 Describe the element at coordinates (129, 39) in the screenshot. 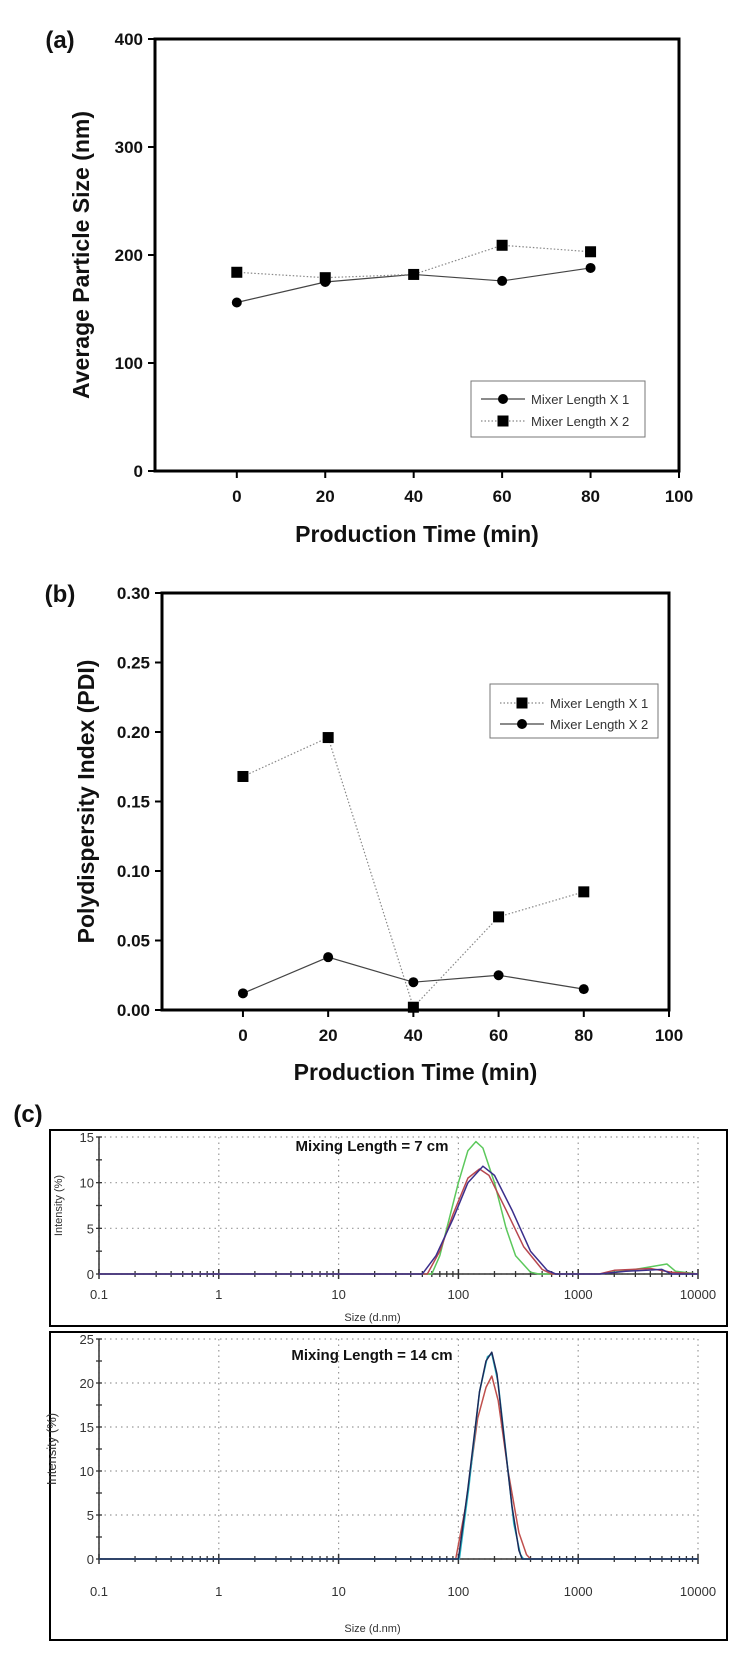

I see `y-tick-label: 400` at that location.